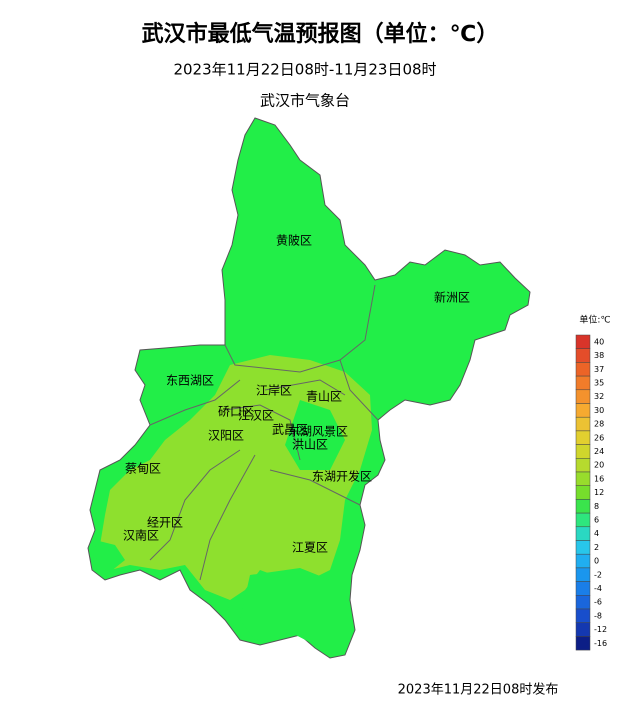 The width and height of the screenshot is (640, 716). What do you see at coordinates (141, 535) in the screenshot?
I see `district-label: 汉南区` at bounding box center [141, 535].